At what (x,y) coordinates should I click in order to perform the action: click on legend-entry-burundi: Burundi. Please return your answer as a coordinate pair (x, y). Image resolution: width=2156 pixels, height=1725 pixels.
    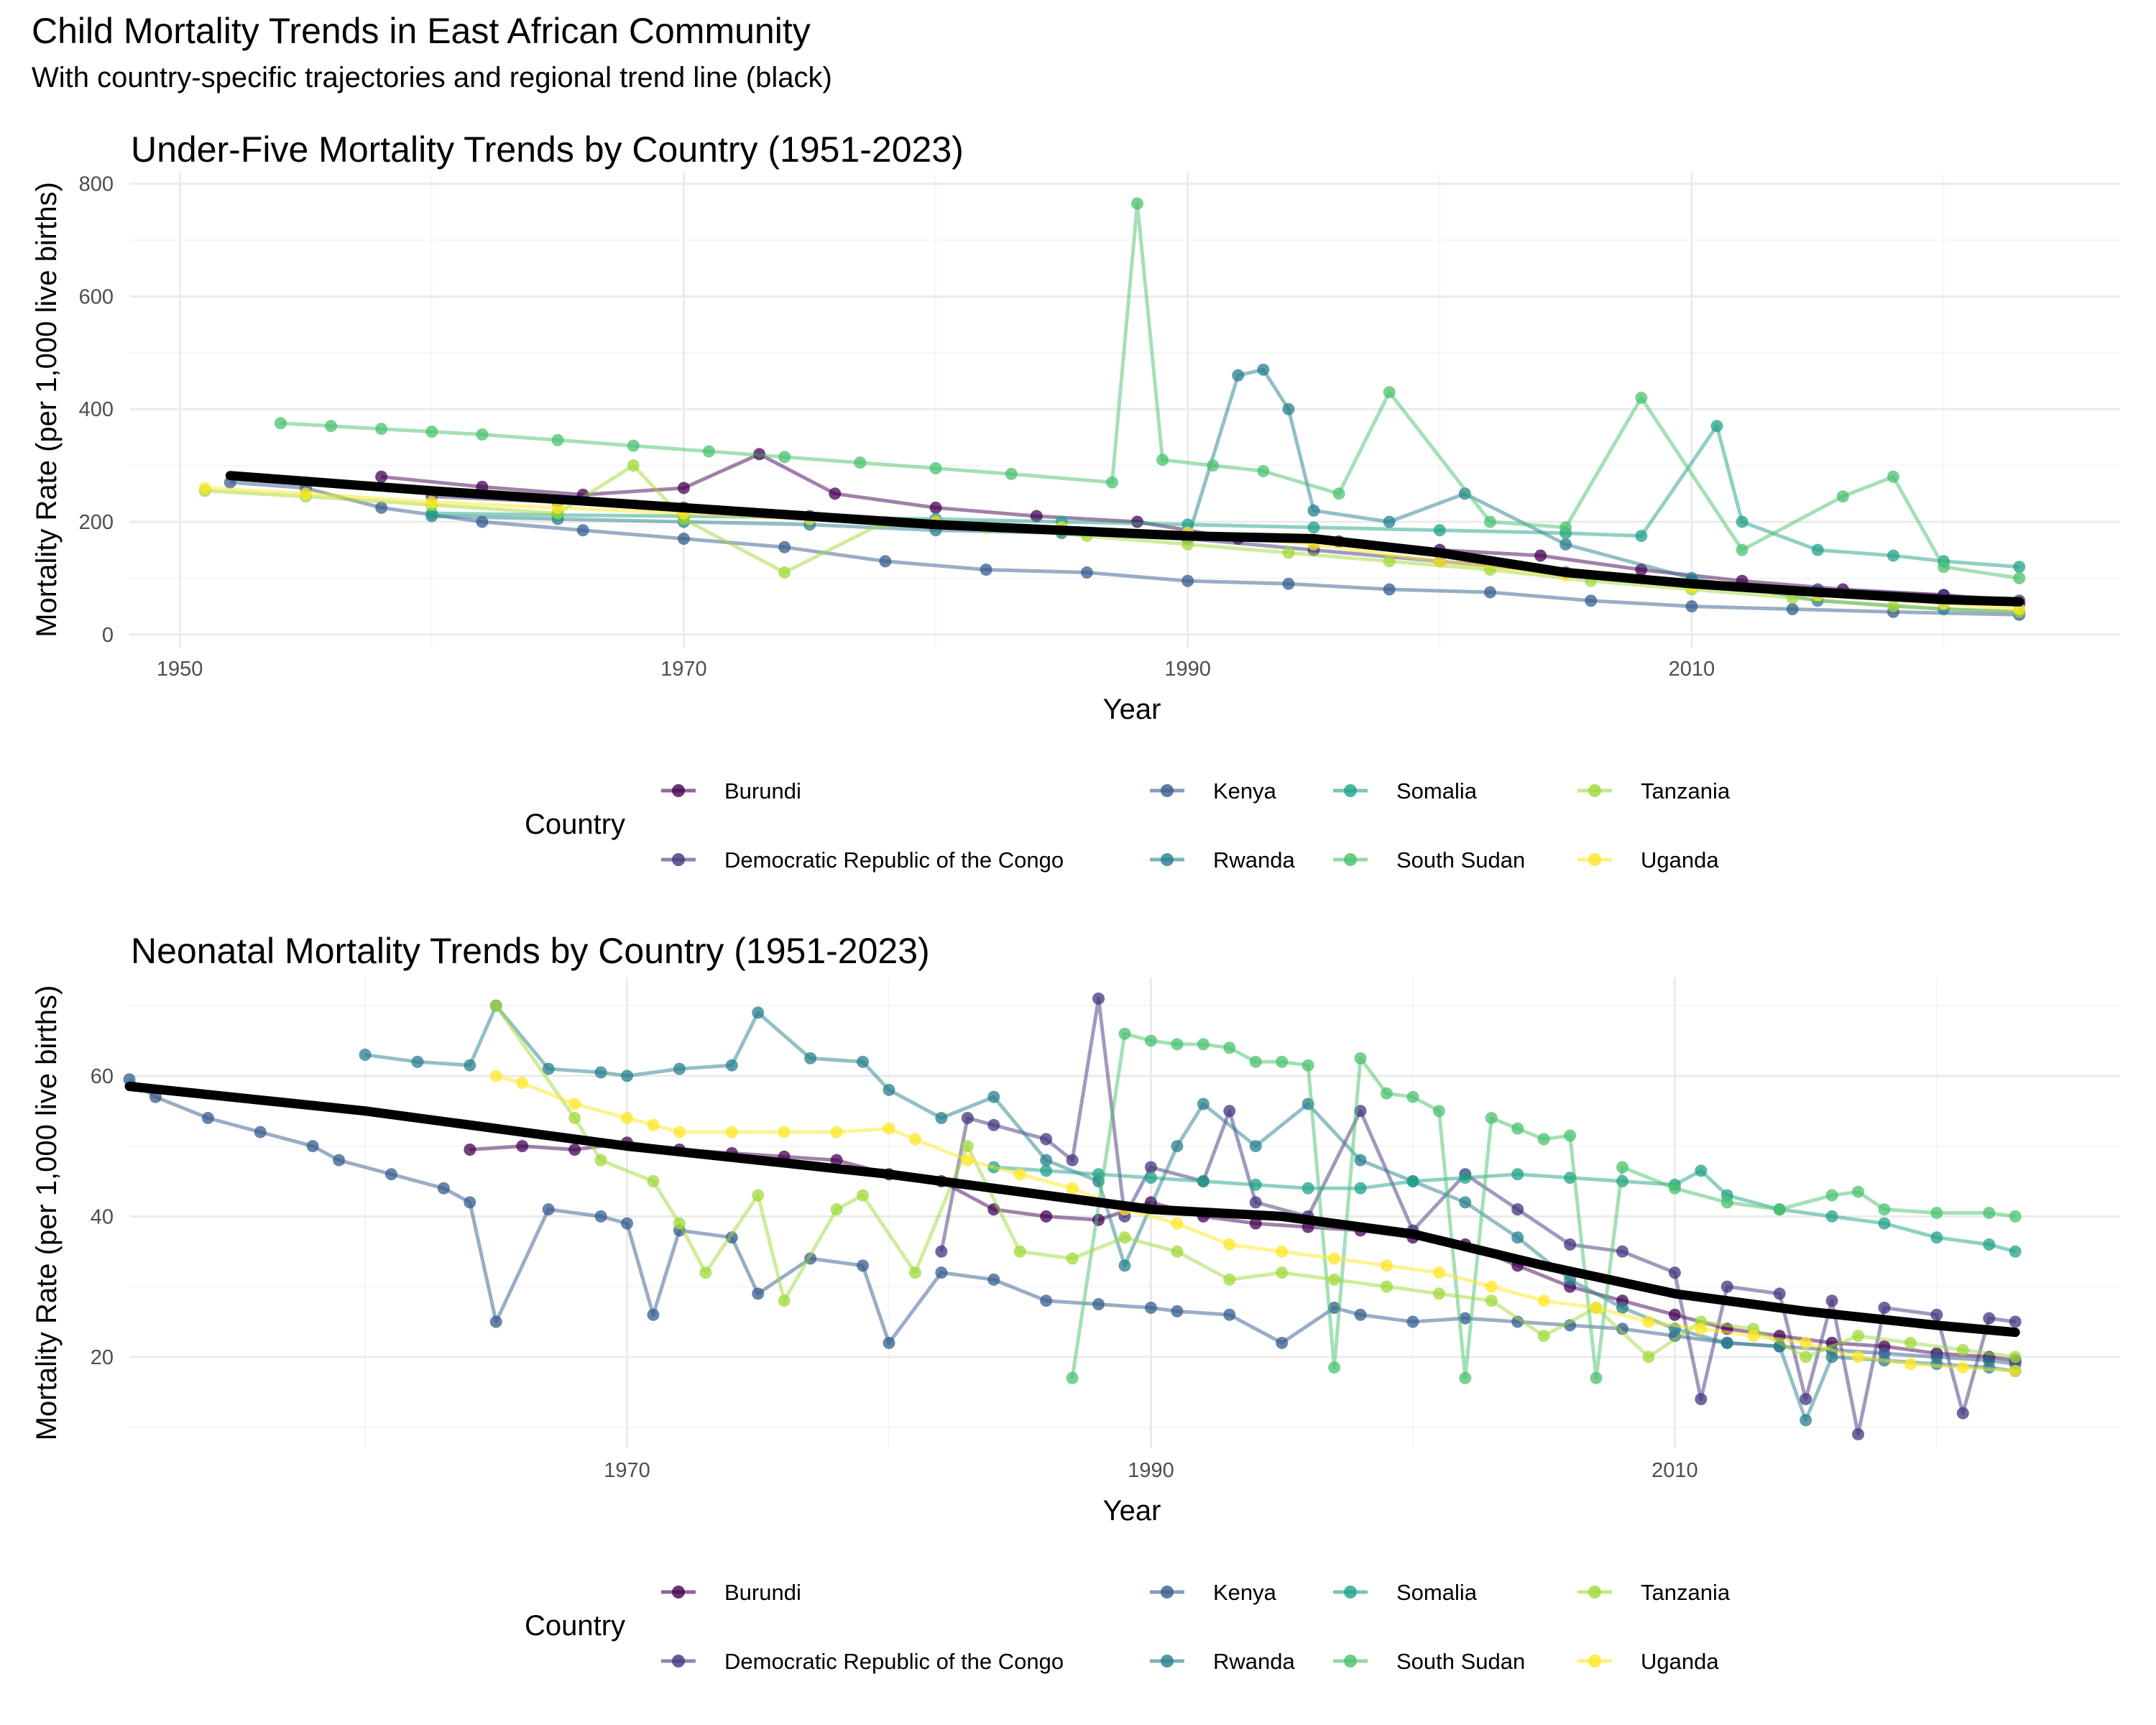
    Looking at the image, I should click on (731, 1592).